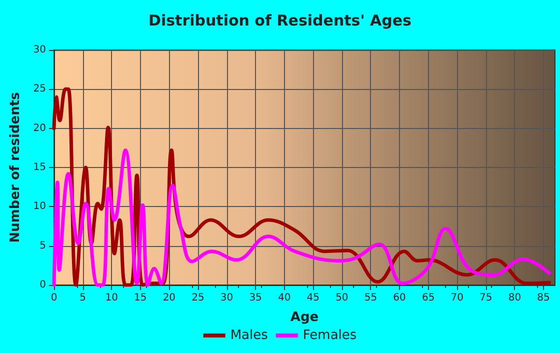 The height and width of the screenshot is (353, 560). Describe the element at coordinates (255, 298) in the screenshot. I see `x-tick-label: 35` at that location.